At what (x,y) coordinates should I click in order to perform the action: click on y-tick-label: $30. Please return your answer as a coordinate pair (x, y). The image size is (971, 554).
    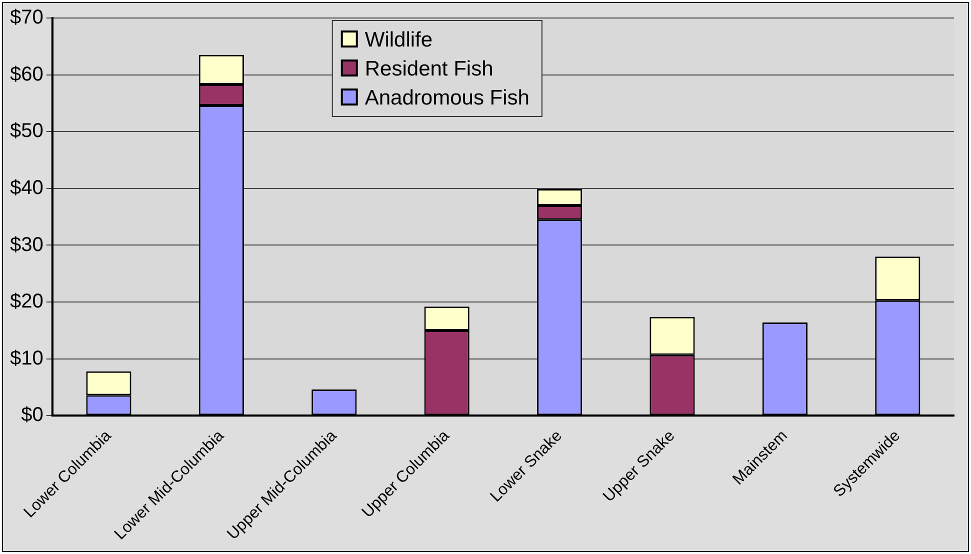
    Looking at the image, I should click on (27, 245).